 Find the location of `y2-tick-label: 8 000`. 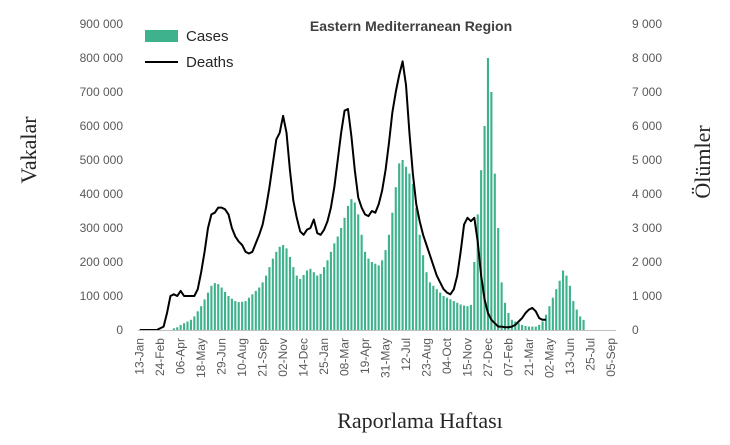

y2-tick-label: 8 000 is located at coordinates (647, 58).